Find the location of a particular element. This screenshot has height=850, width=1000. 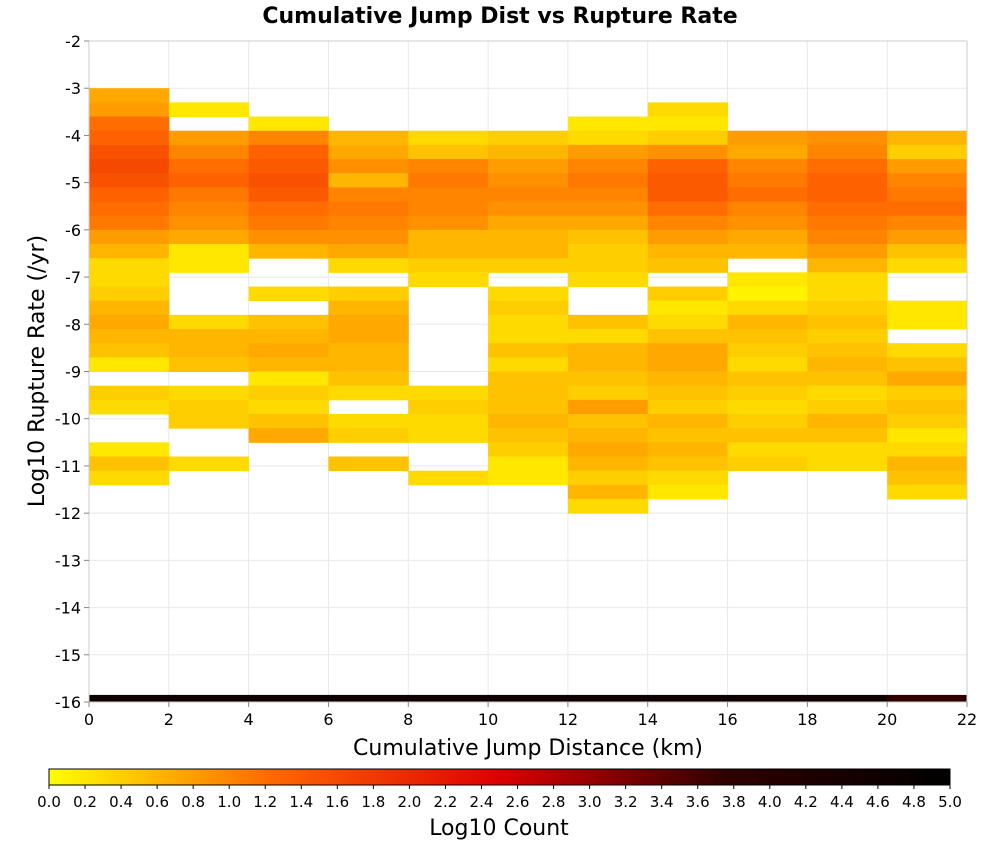

colorbar-tick-label: 2.8 is located at coordinates (554, 802).